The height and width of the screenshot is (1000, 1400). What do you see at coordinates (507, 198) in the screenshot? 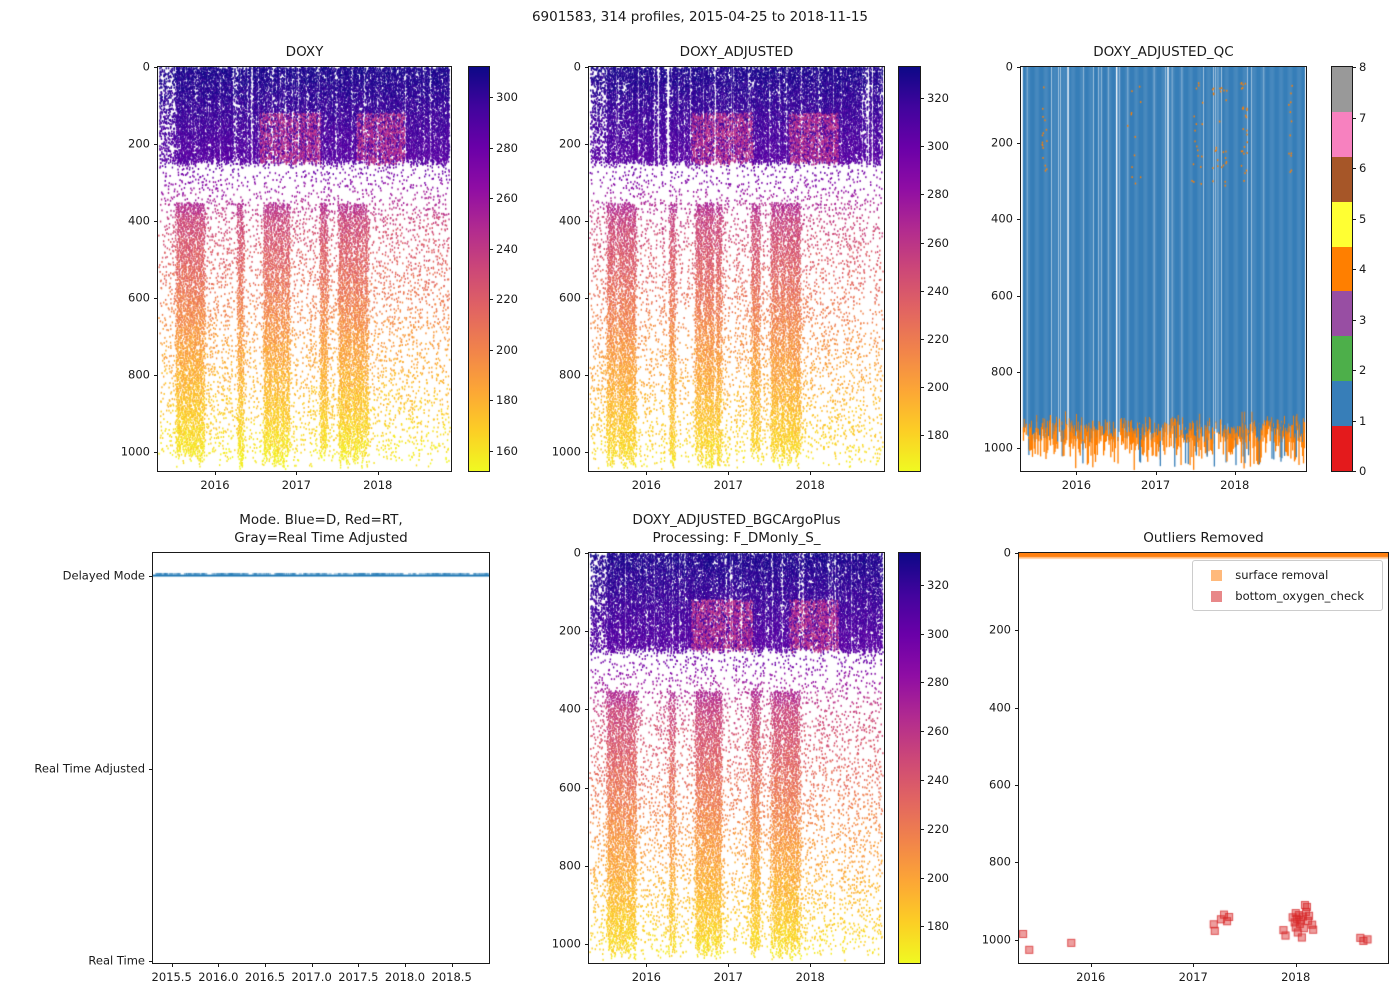
I see `colorbar-tick-label: 260` at bounding box center [507, 198].